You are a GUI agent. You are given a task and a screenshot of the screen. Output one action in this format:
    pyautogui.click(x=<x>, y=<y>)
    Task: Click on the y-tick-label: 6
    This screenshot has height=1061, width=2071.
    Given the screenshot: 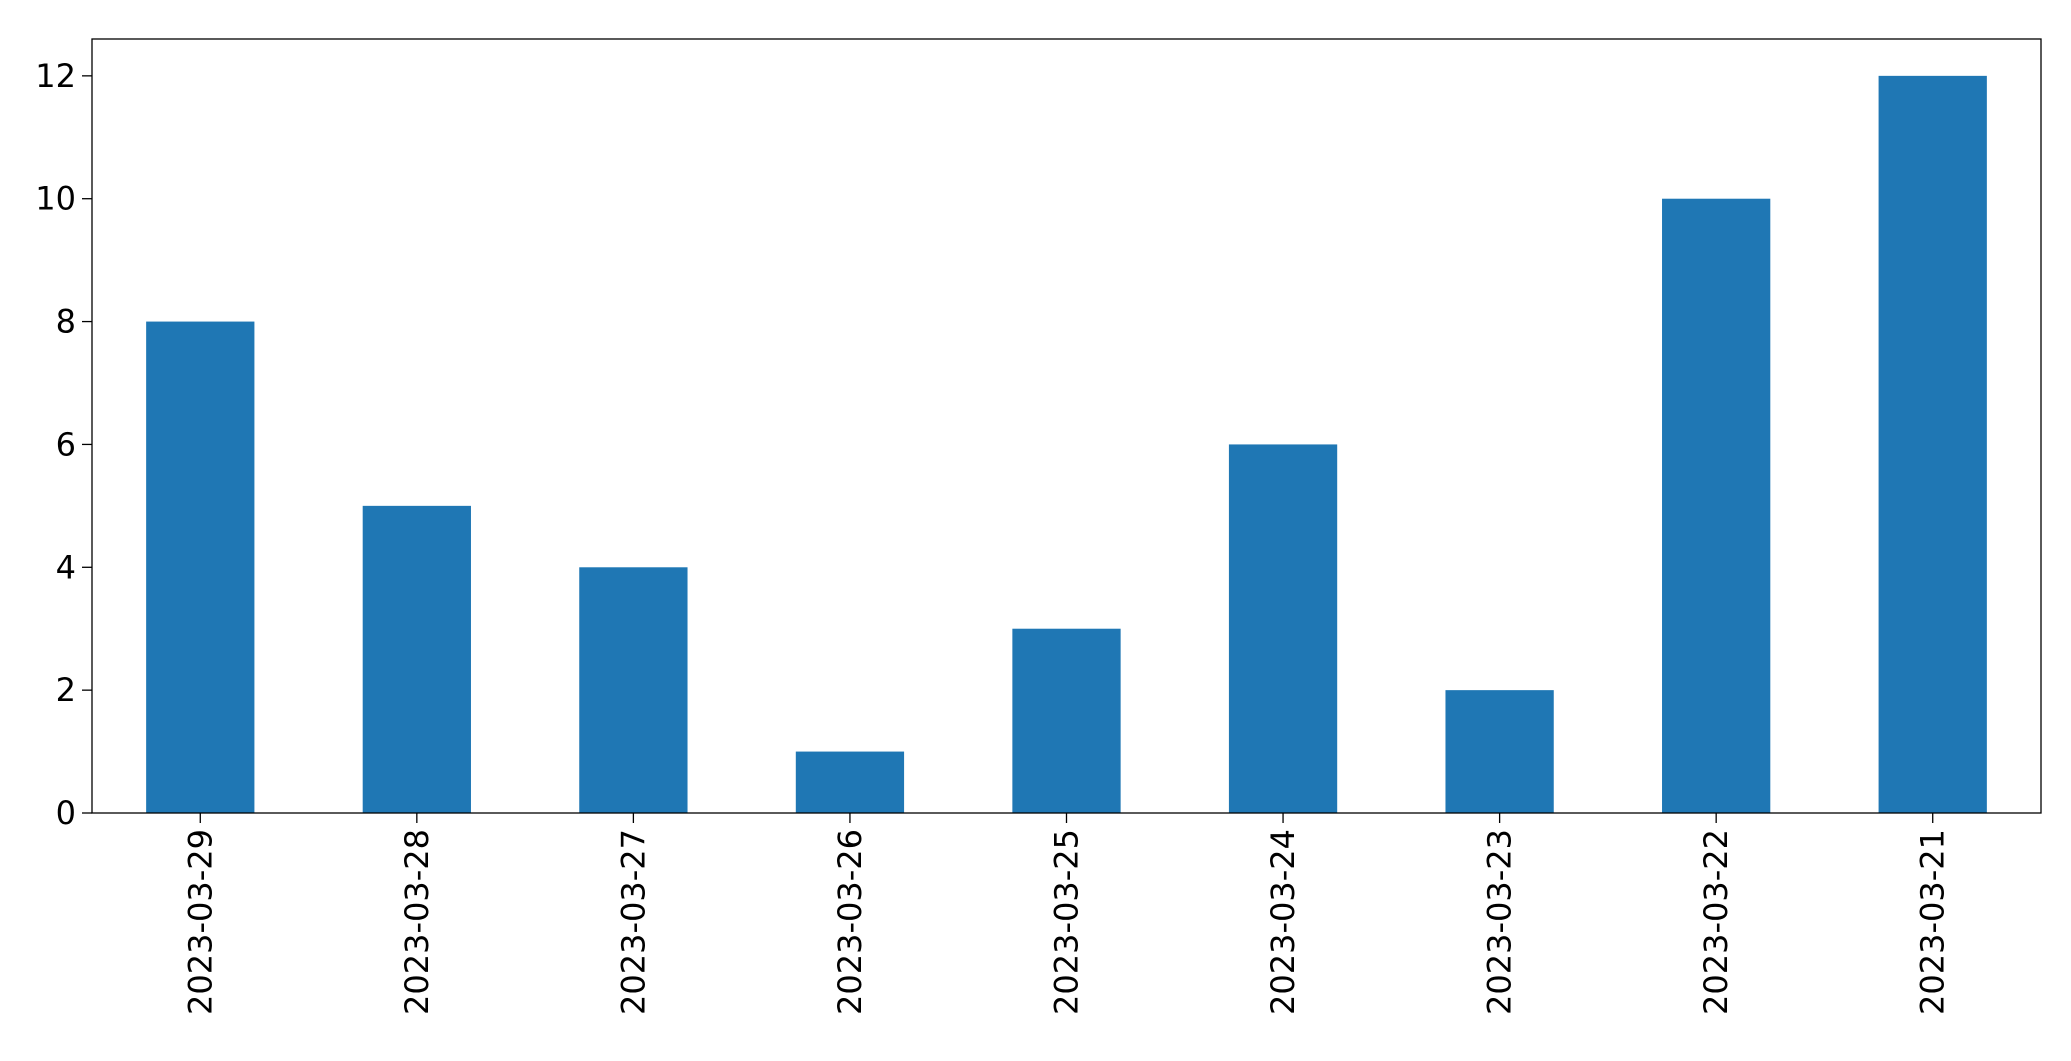 What is the action you would take?
    pyautogui.click(x=66, y=444)
    